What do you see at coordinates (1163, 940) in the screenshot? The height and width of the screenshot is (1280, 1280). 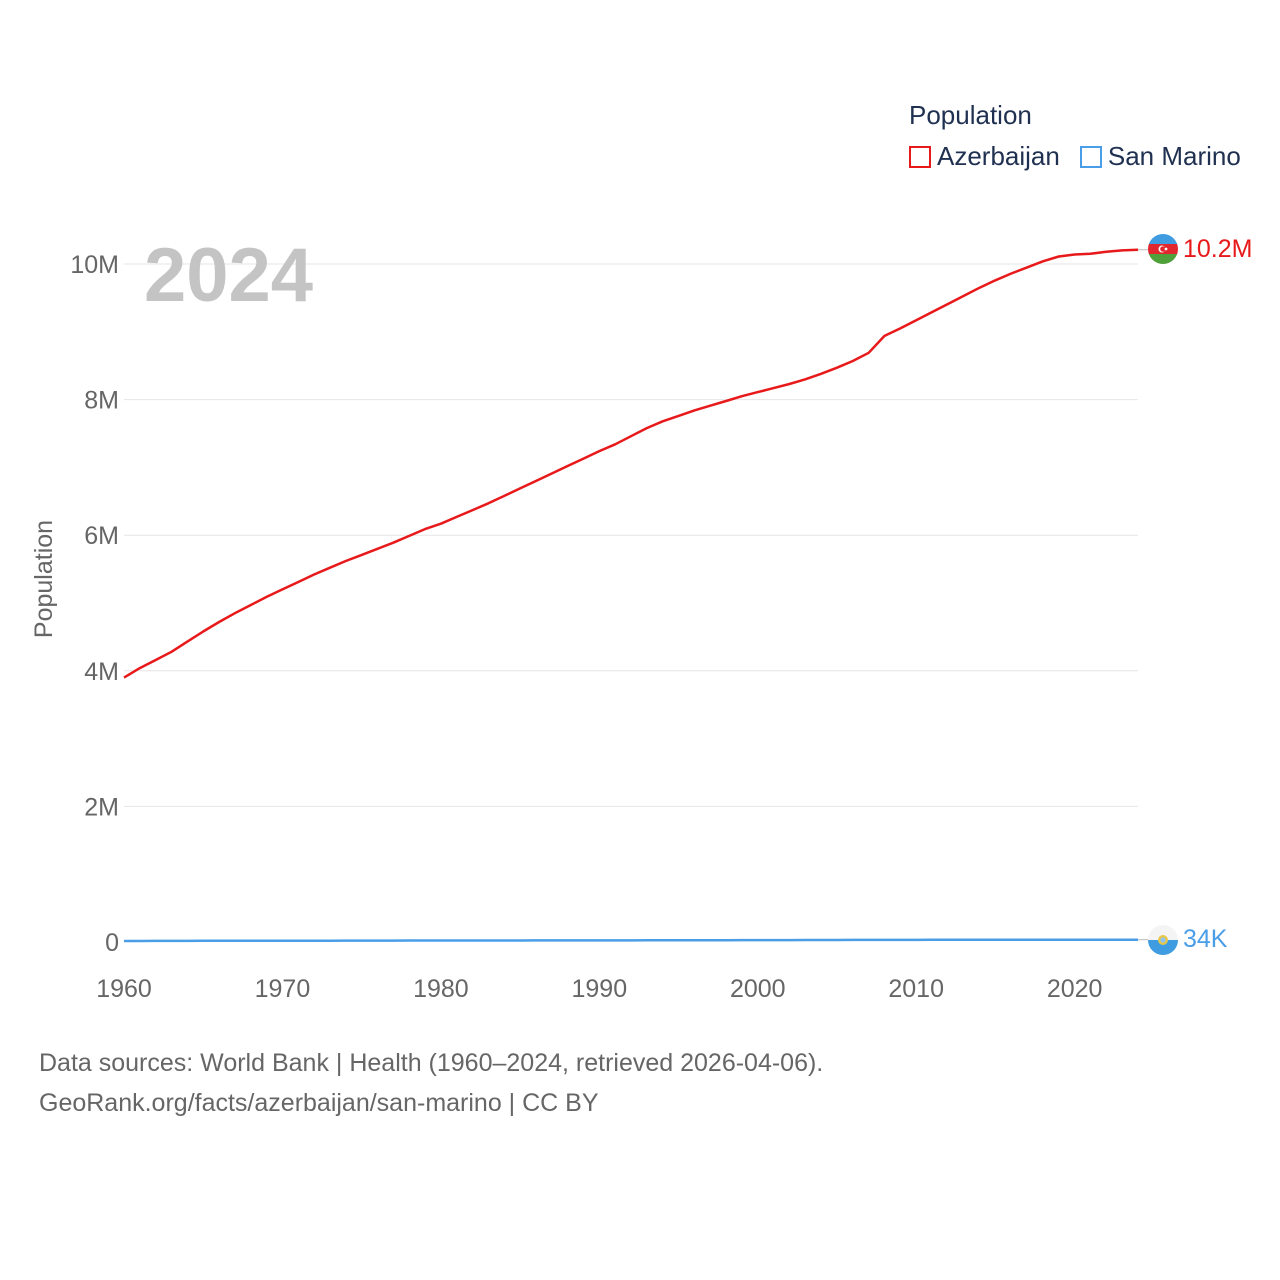 I see `san-marino-flag-icon` at bounding box center [1163, 940].